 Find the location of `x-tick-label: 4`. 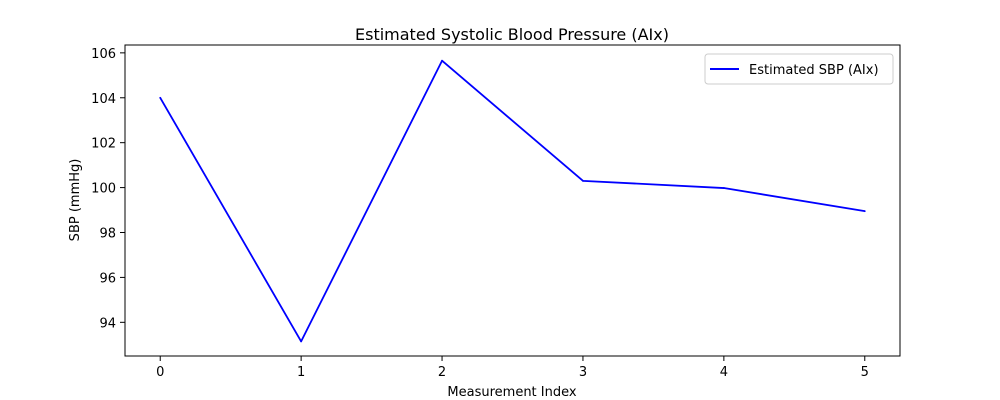

x-tick-label: 4 is located at coordinates (724, 372).